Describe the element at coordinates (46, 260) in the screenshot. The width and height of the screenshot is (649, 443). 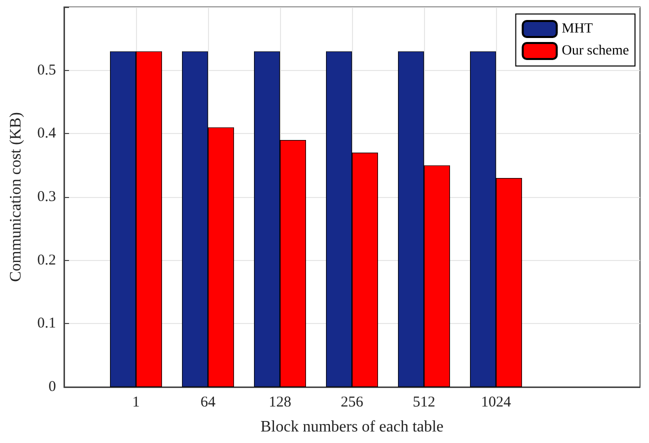
I see `y-tick-label: 0.2` at that location.